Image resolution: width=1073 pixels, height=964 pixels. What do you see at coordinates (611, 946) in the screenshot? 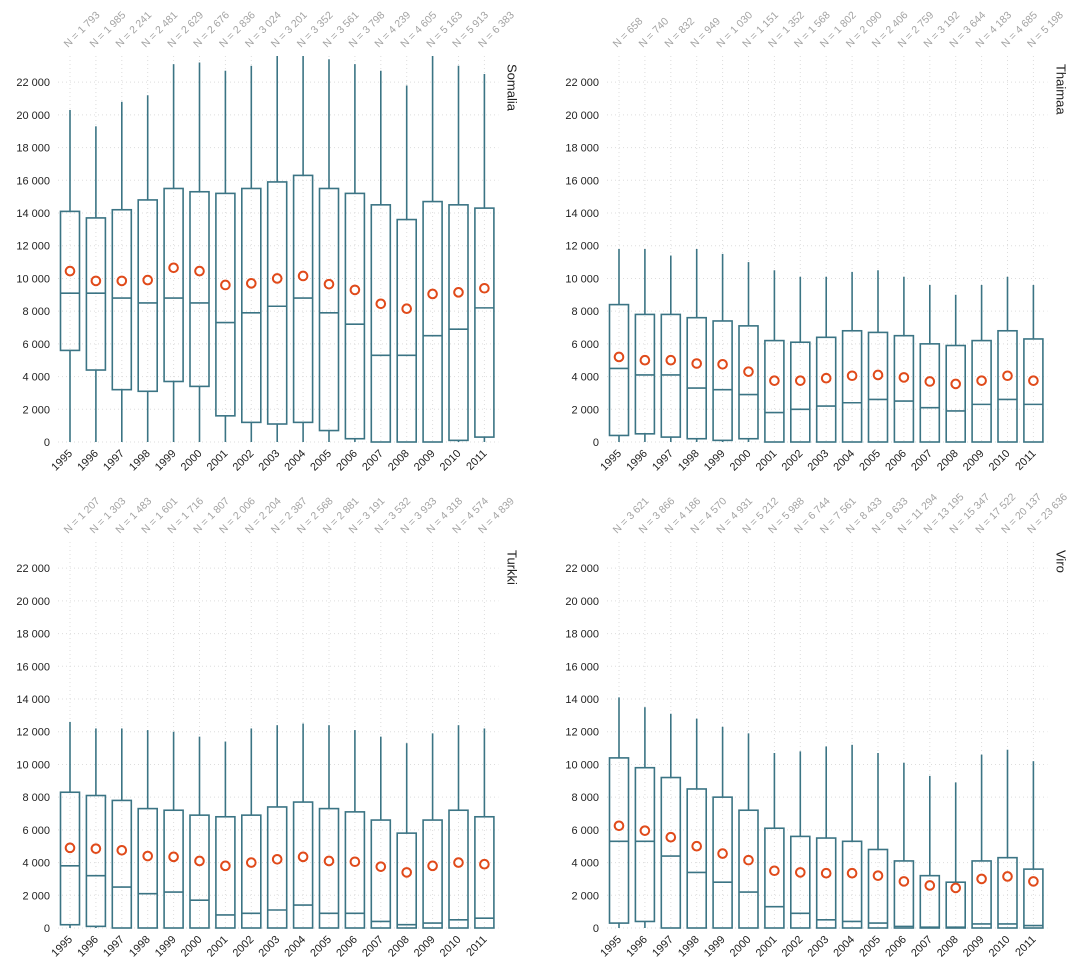
I see `x-tick-label: 1995` at bounding box center [611, 946].